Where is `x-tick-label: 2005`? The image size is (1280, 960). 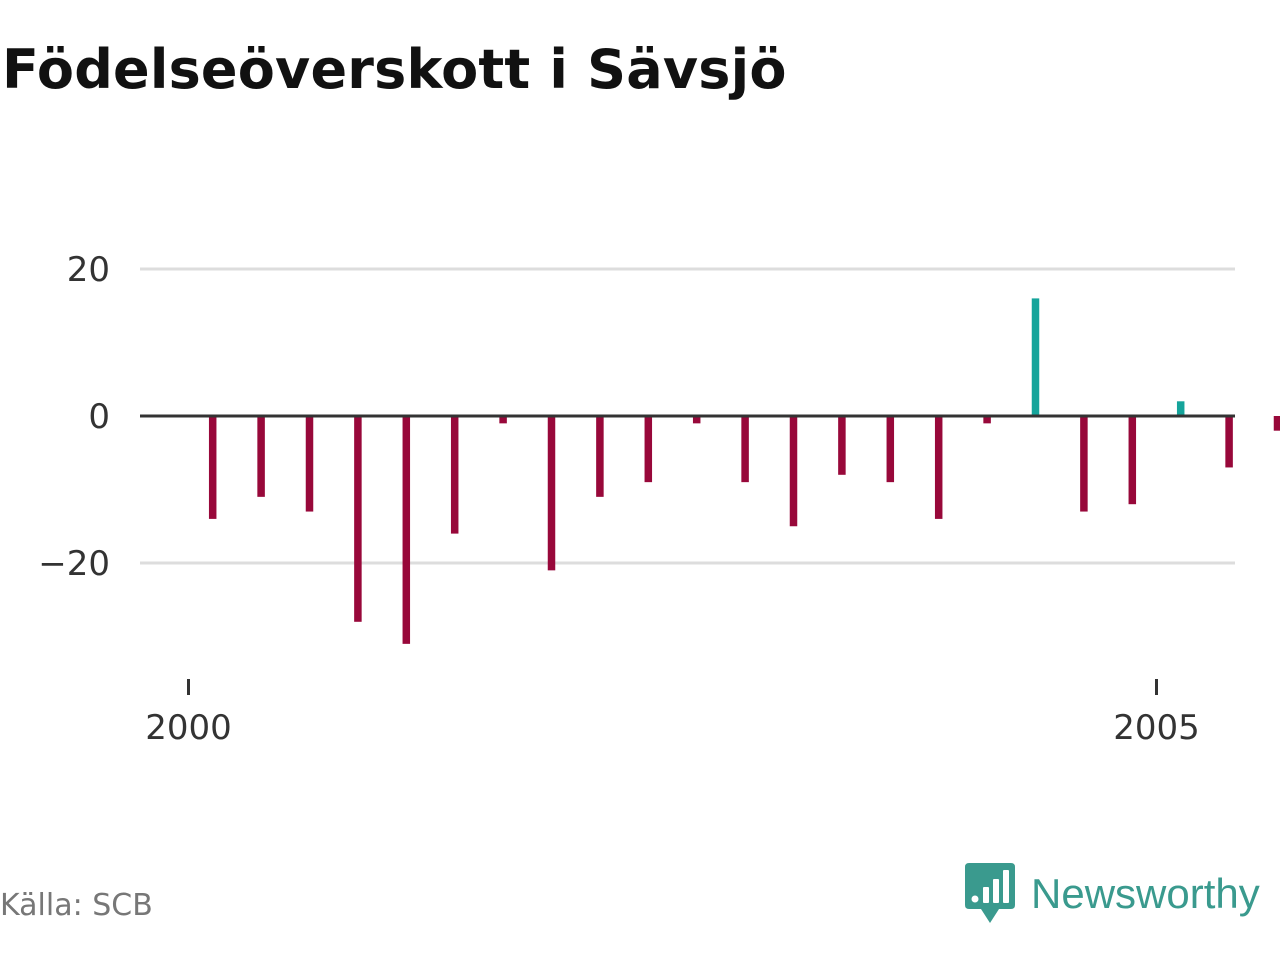
x-tick-label: 2005 is located at coordinates (1156, 728).